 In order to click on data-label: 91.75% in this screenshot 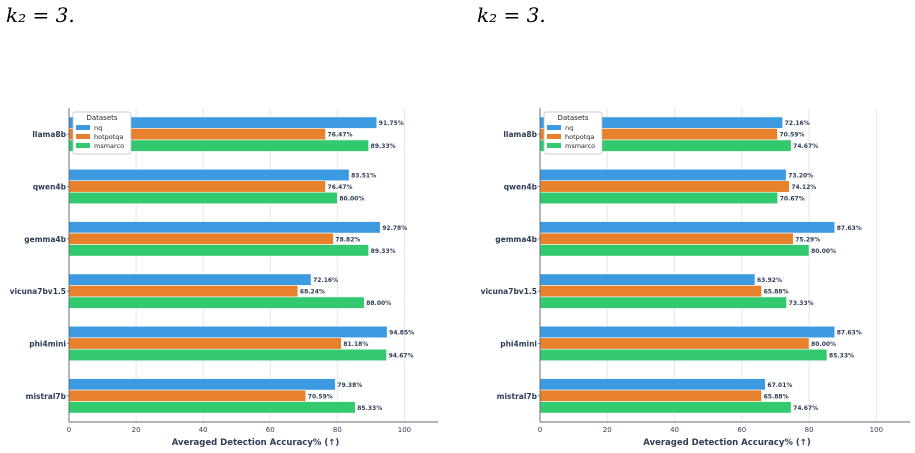, I will do `click(391, 123)`.